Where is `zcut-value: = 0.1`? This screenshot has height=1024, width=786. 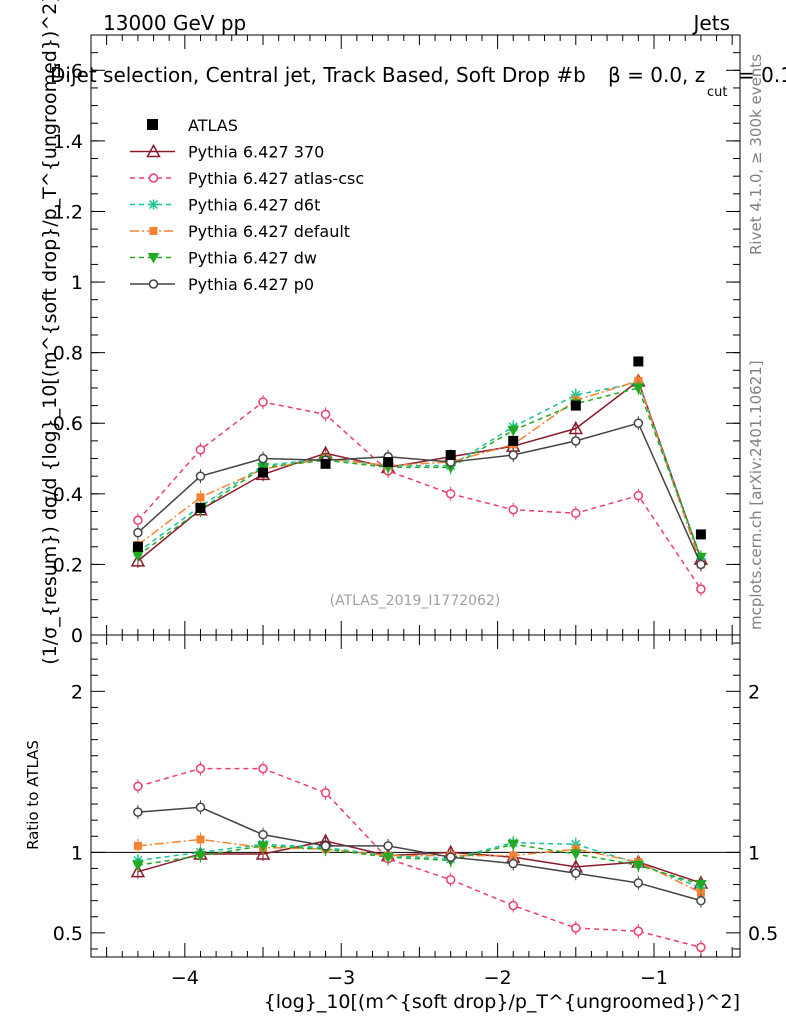
zcut-value: = 0.1 is located at coordinates (762, 75).